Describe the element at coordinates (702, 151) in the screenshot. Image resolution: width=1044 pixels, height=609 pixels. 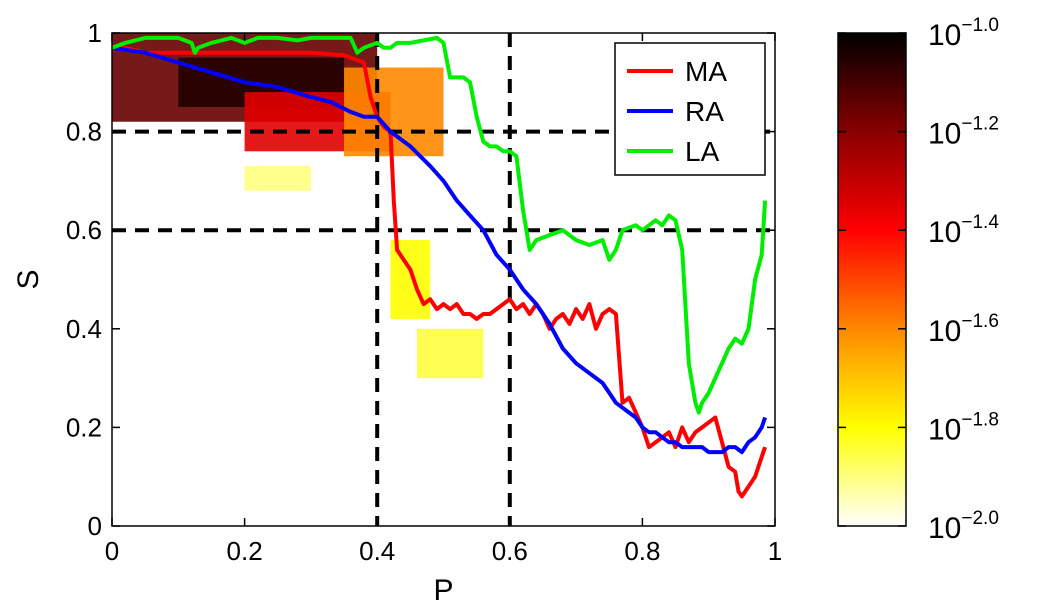
I see `legend-label-la: LA` at that location.